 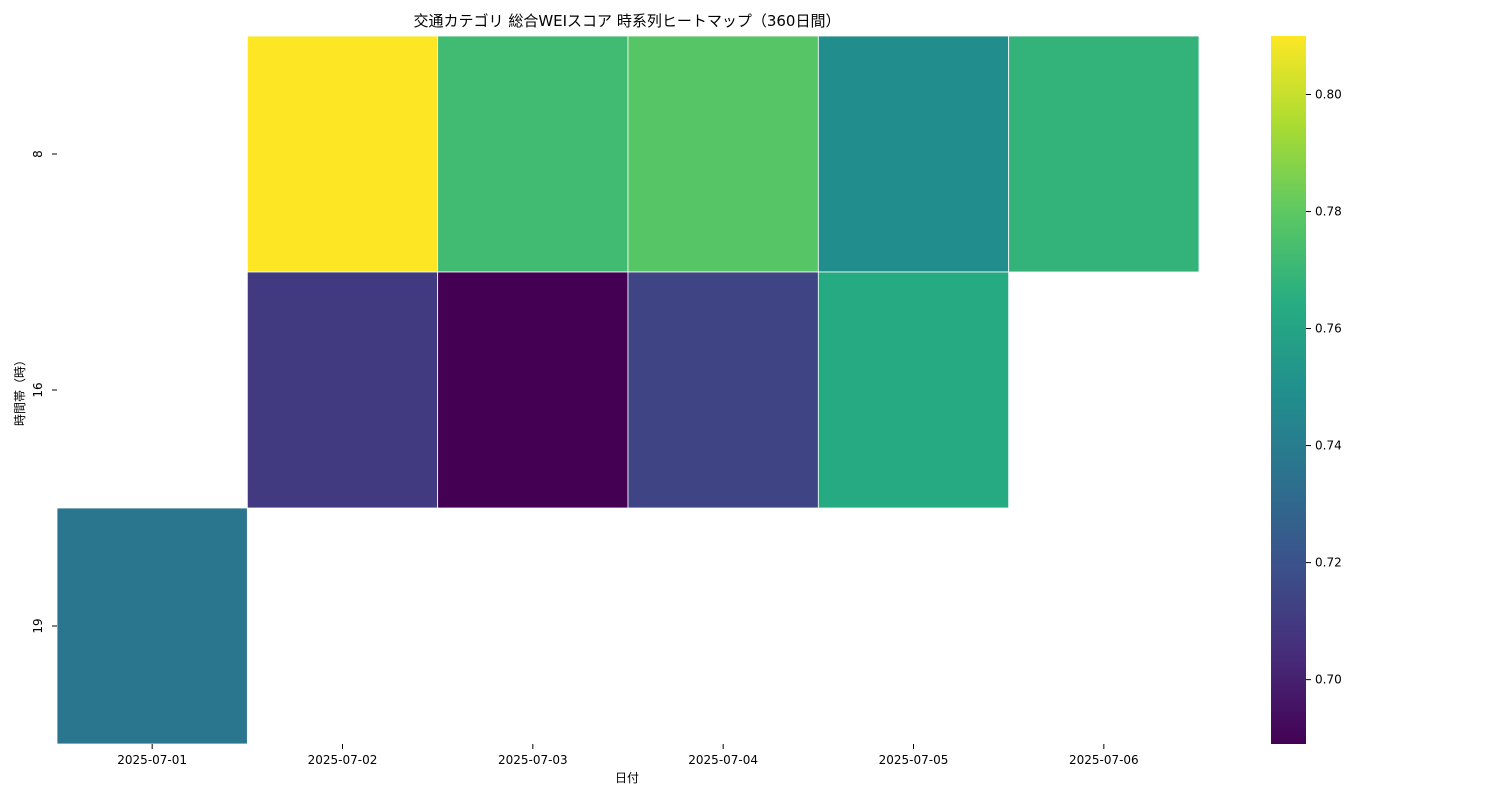 I want to click on x-tick-label: 2025-07-04, so click(x=723, y=760).